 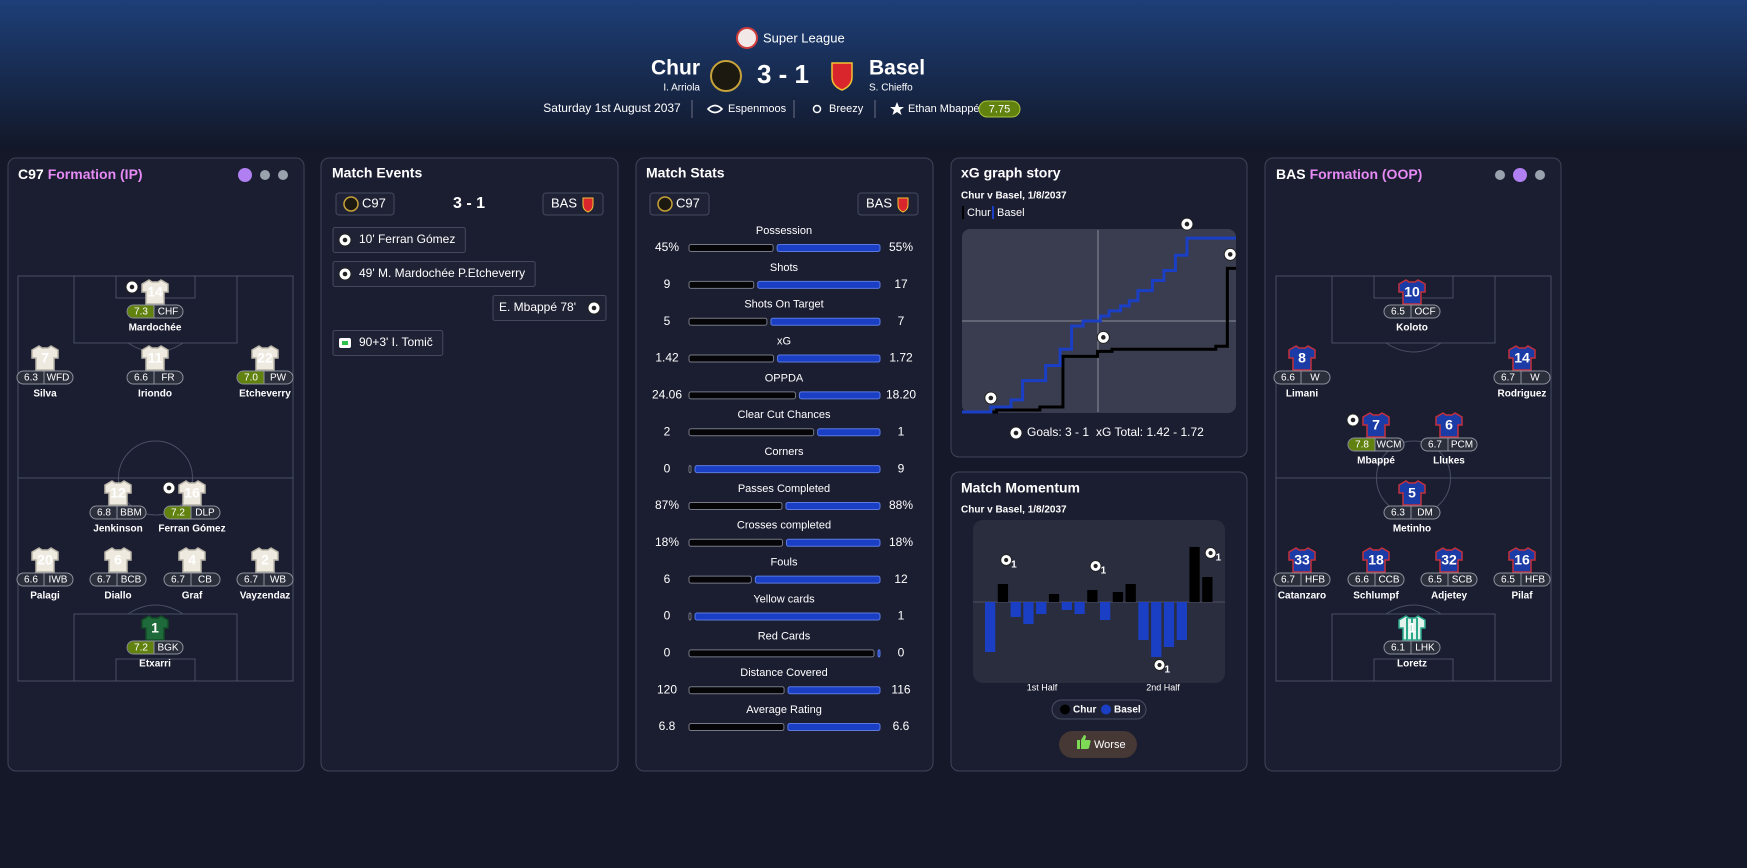 I want to click on stat-label: Possession, so click(x=784, y=231).